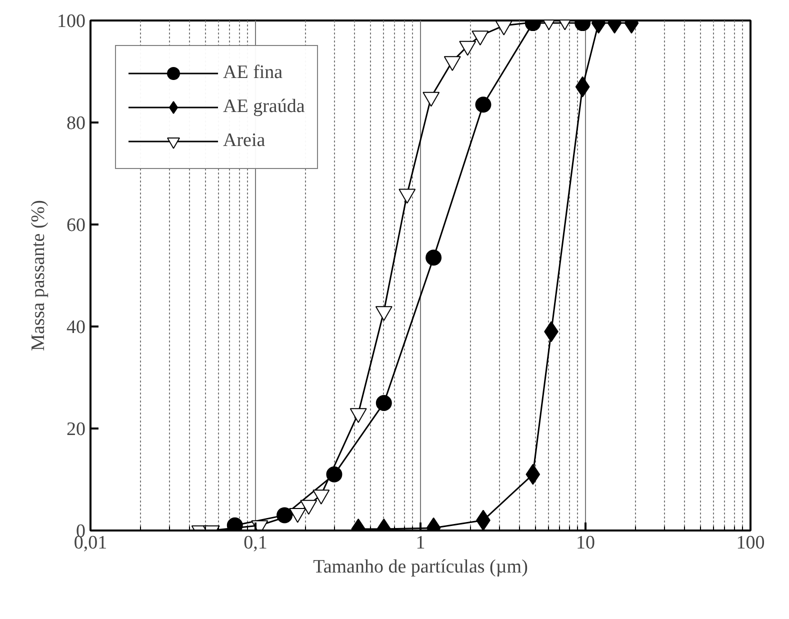 This screenshot has width=789, height=619. I want to click on y-tick-label: 60, so click(76, 225).